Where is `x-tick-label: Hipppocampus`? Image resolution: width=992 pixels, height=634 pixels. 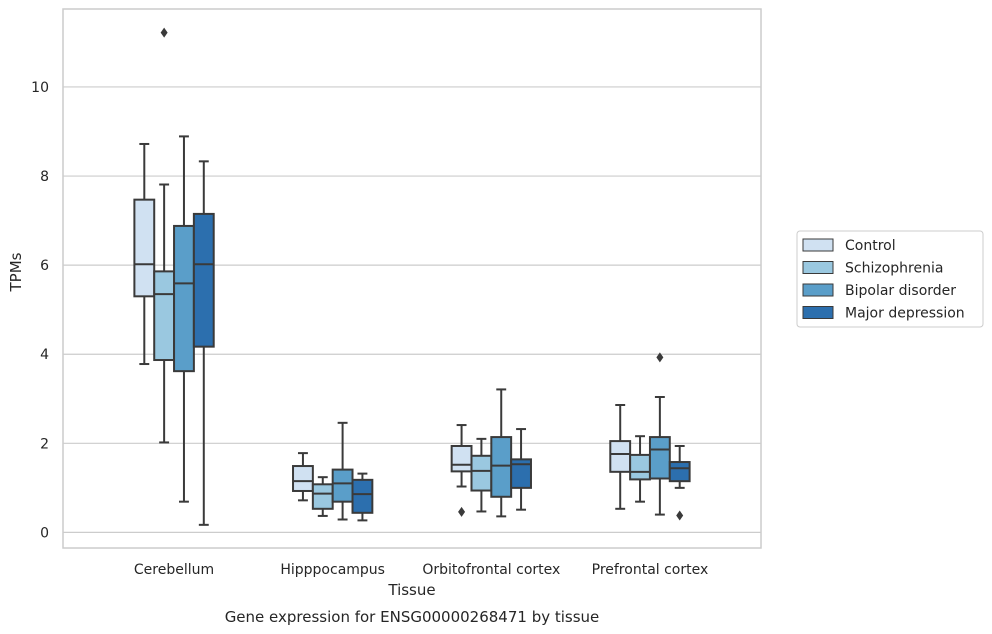 x-tick-label: Hipppocampus is located at coordinates (332, 570).